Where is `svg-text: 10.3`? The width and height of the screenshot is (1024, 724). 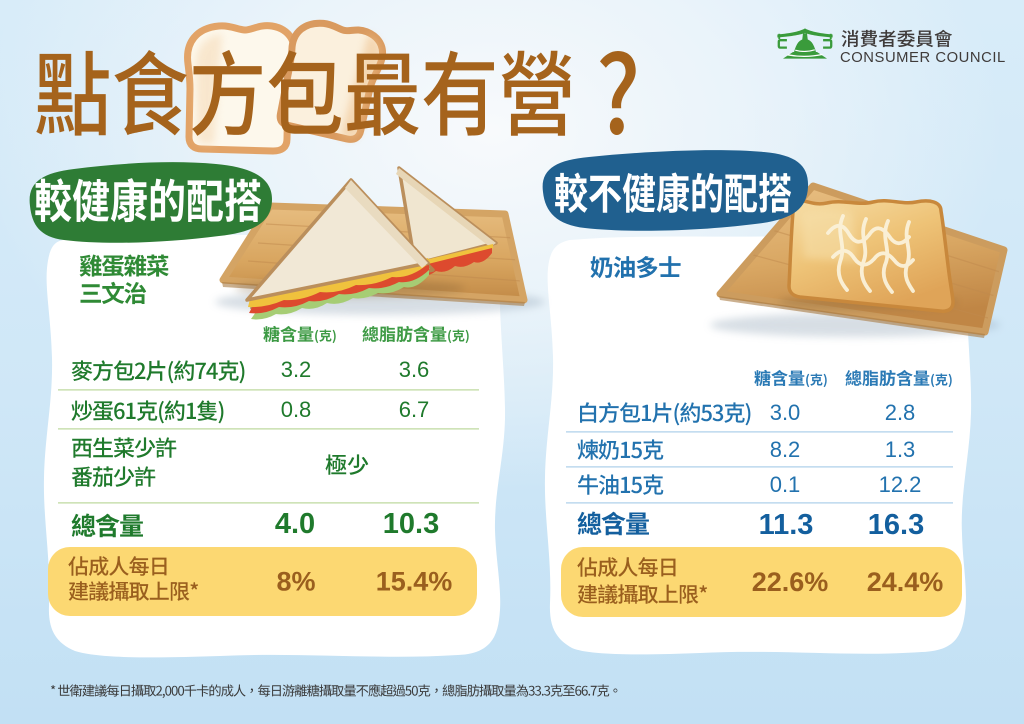
svg-text: 10.3 is located at coordinates (411, 524).